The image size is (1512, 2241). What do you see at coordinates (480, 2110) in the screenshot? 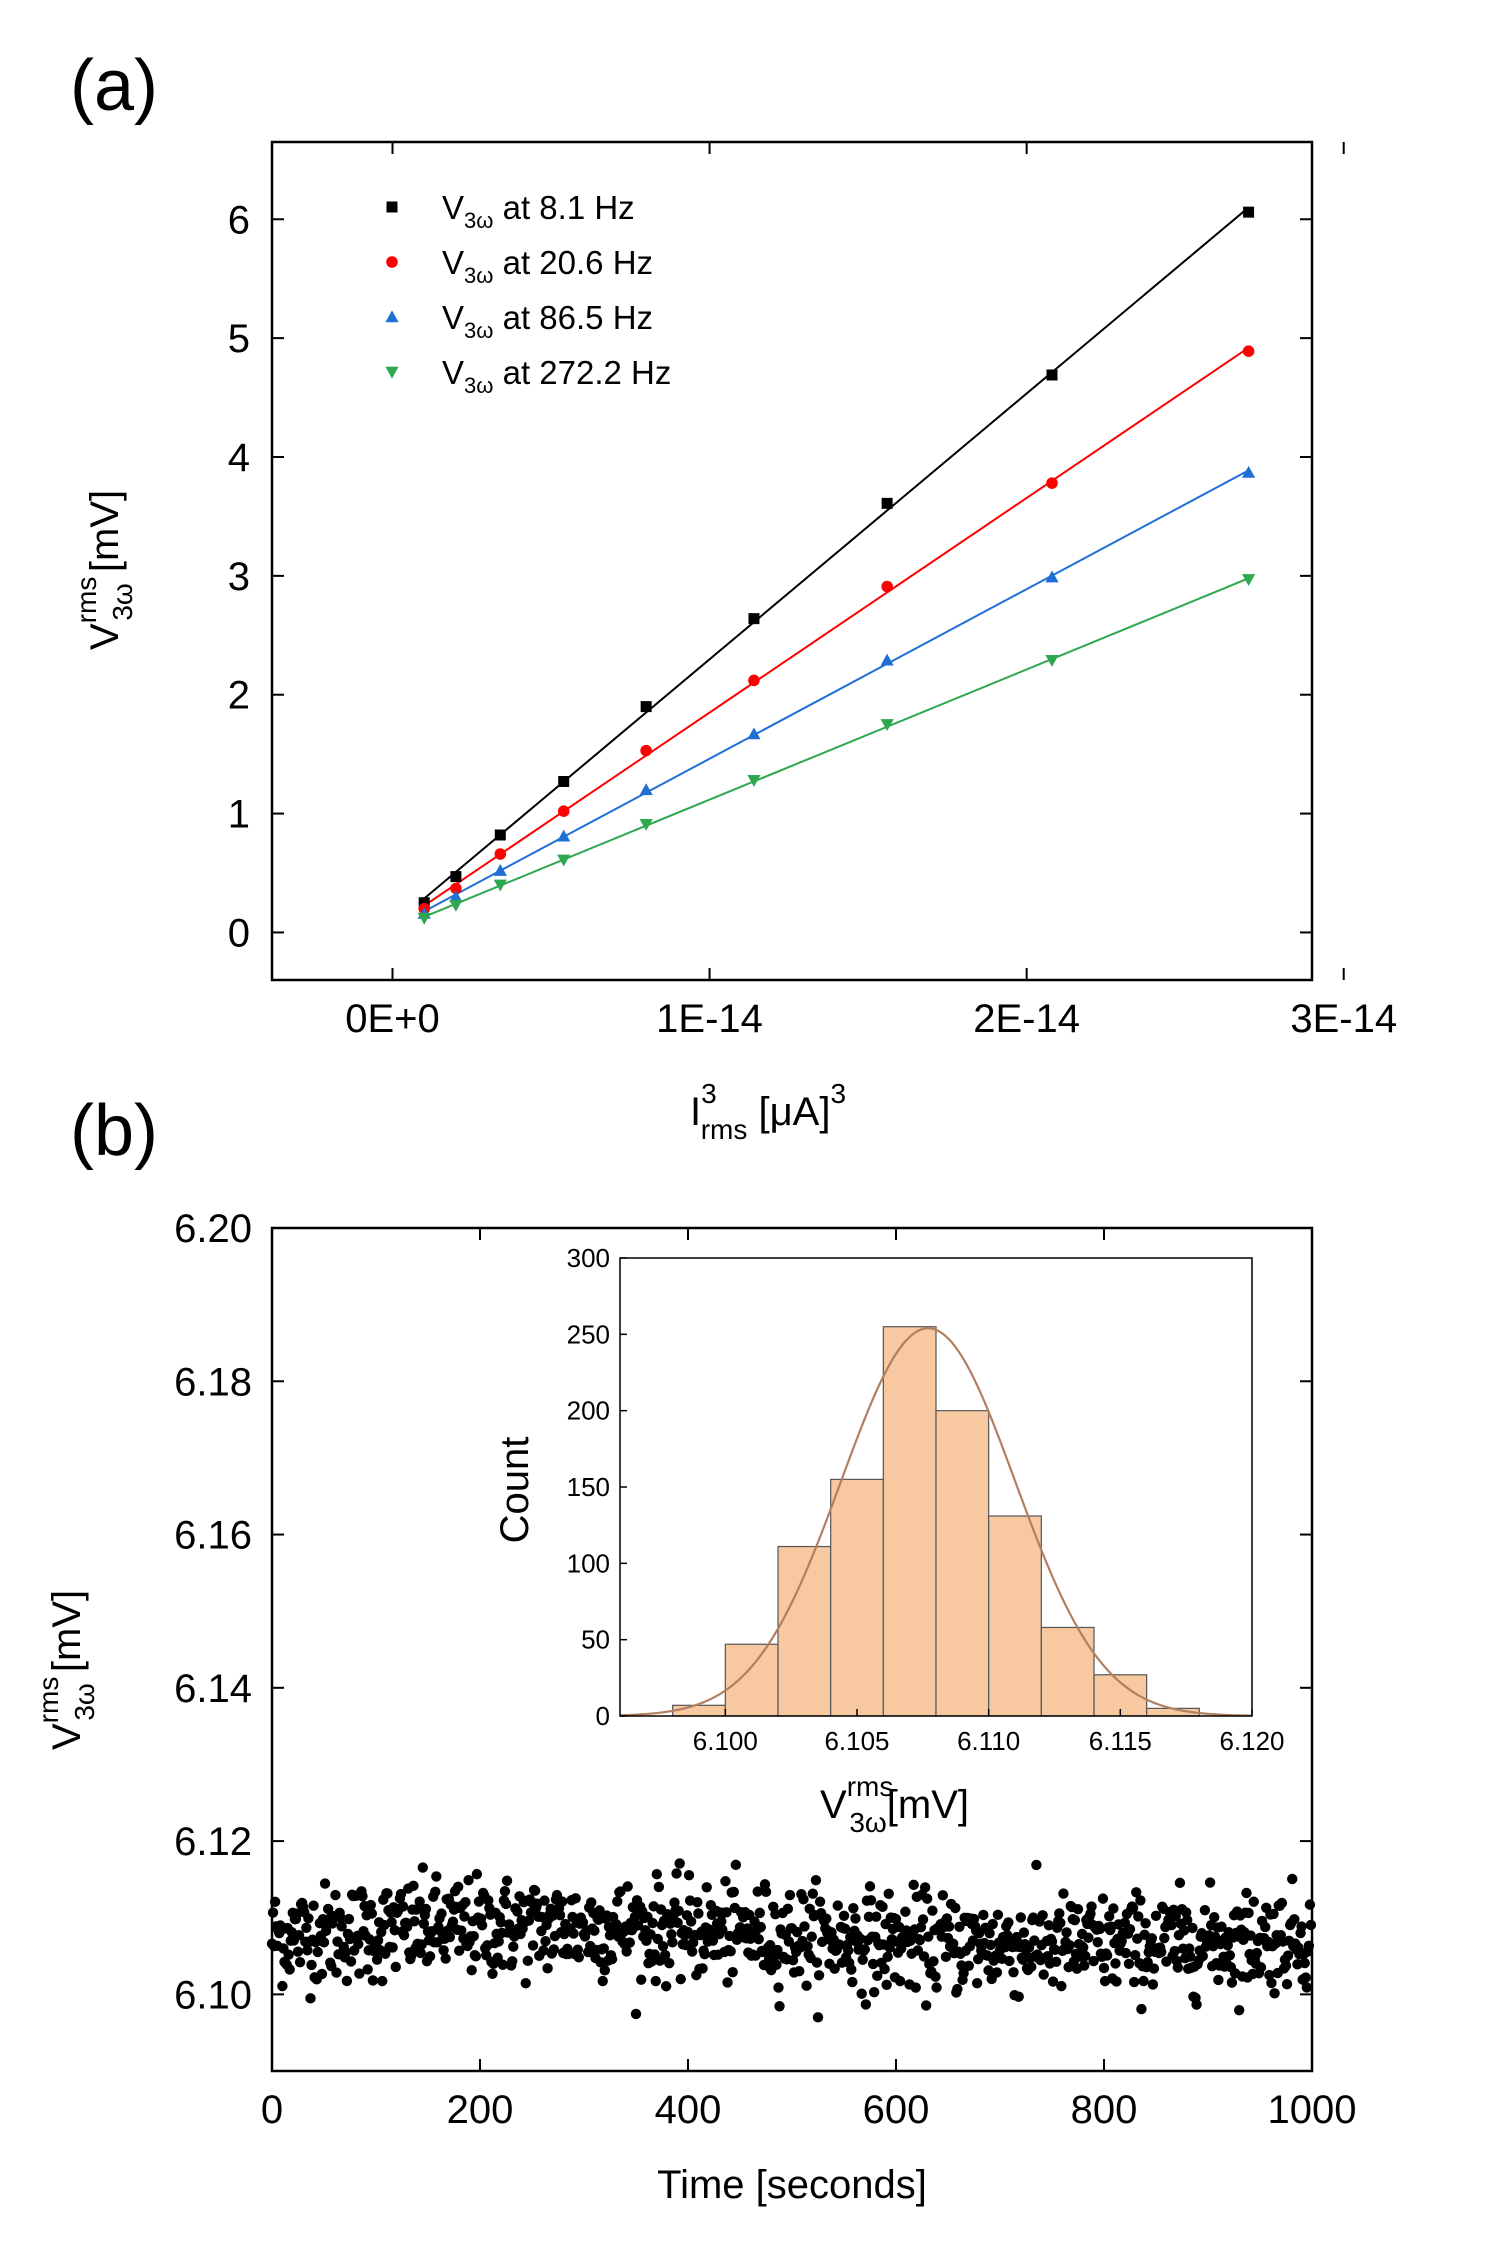
I see `x-tick-label: 200` at bounding box center [480, 2110].